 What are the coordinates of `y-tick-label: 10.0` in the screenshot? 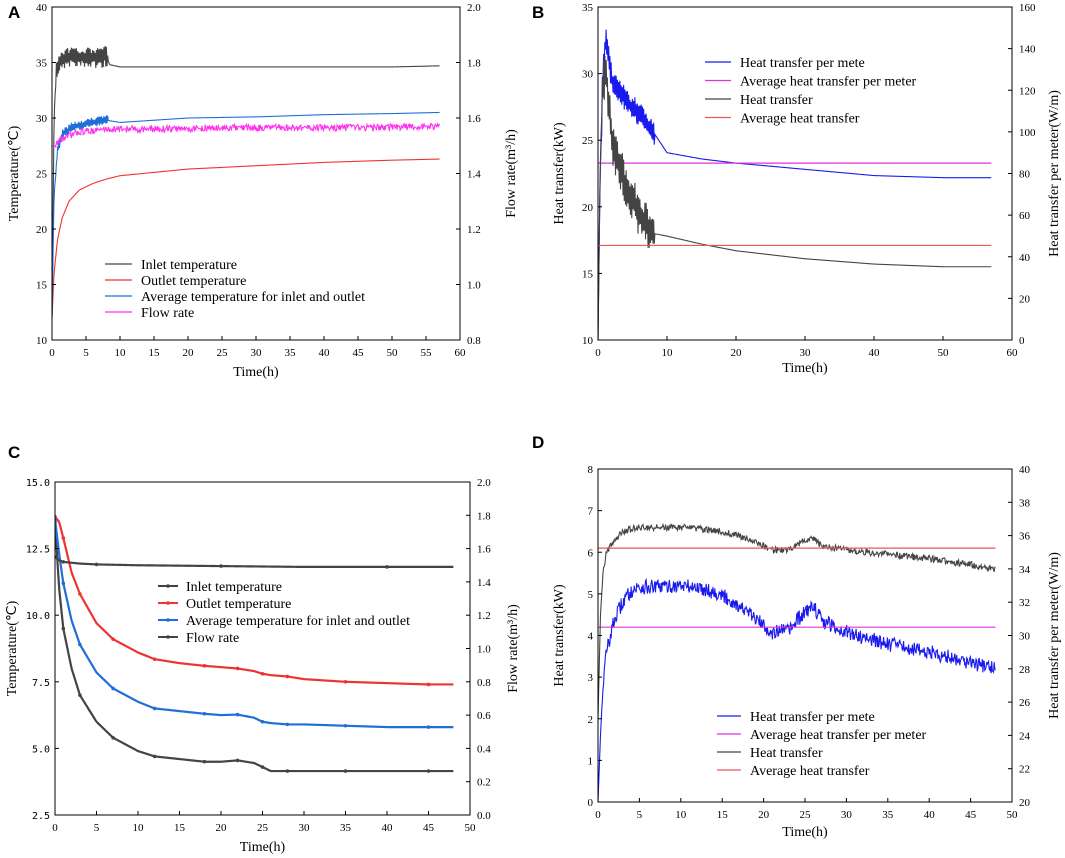 It's located at (38, 616).